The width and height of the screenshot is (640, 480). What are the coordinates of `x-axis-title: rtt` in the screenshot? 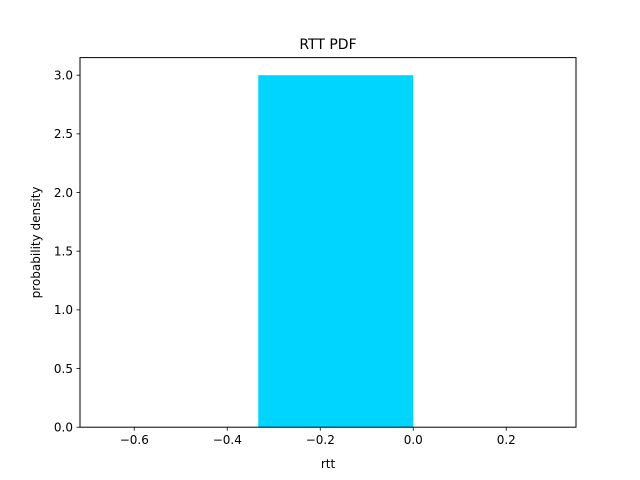 It's located at (328, 464).